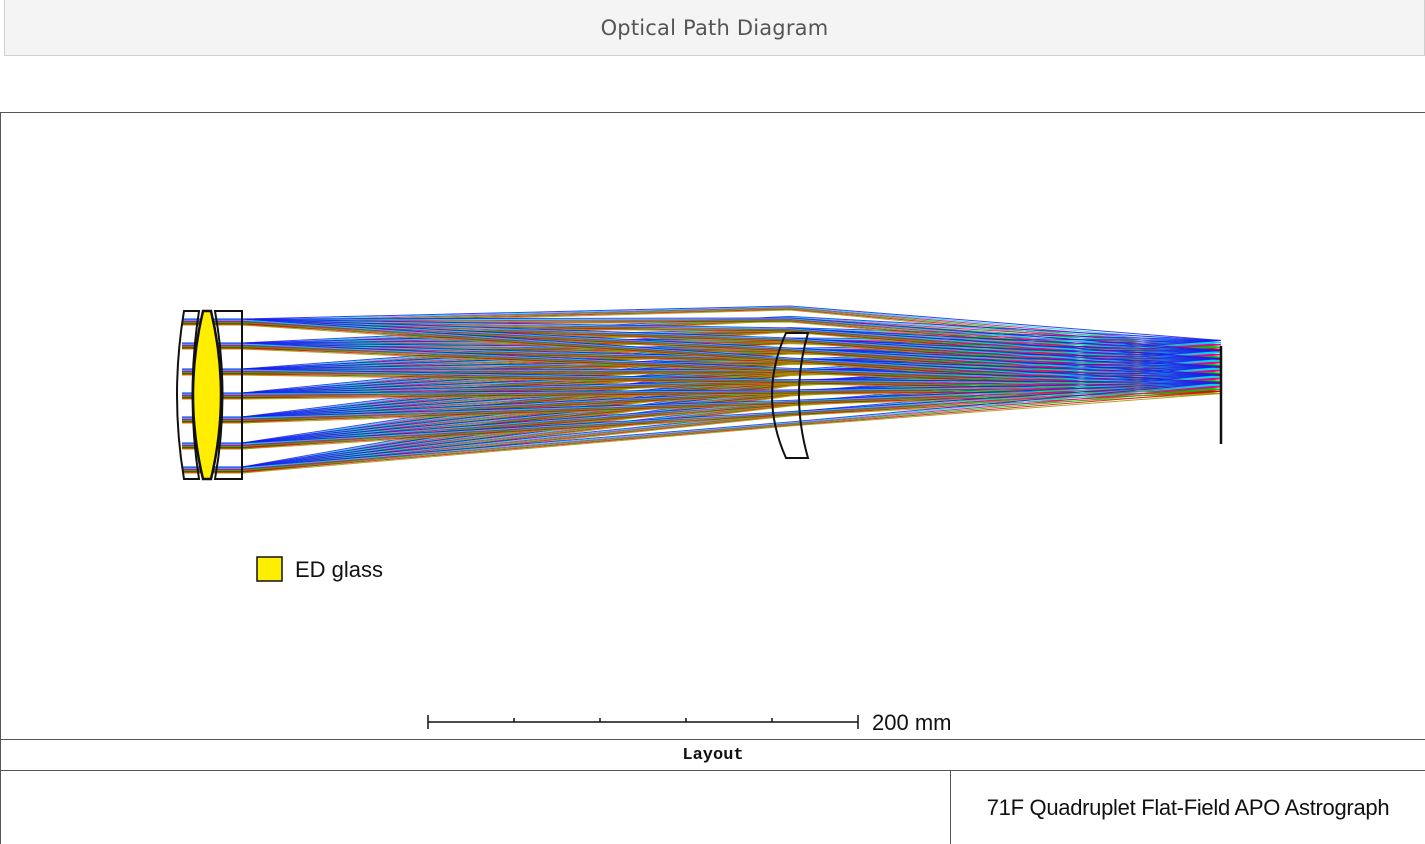  Describe the element at coordinates (207, 395) in the screenshot. I see `ed-biconvex-lens-icon` at that location.